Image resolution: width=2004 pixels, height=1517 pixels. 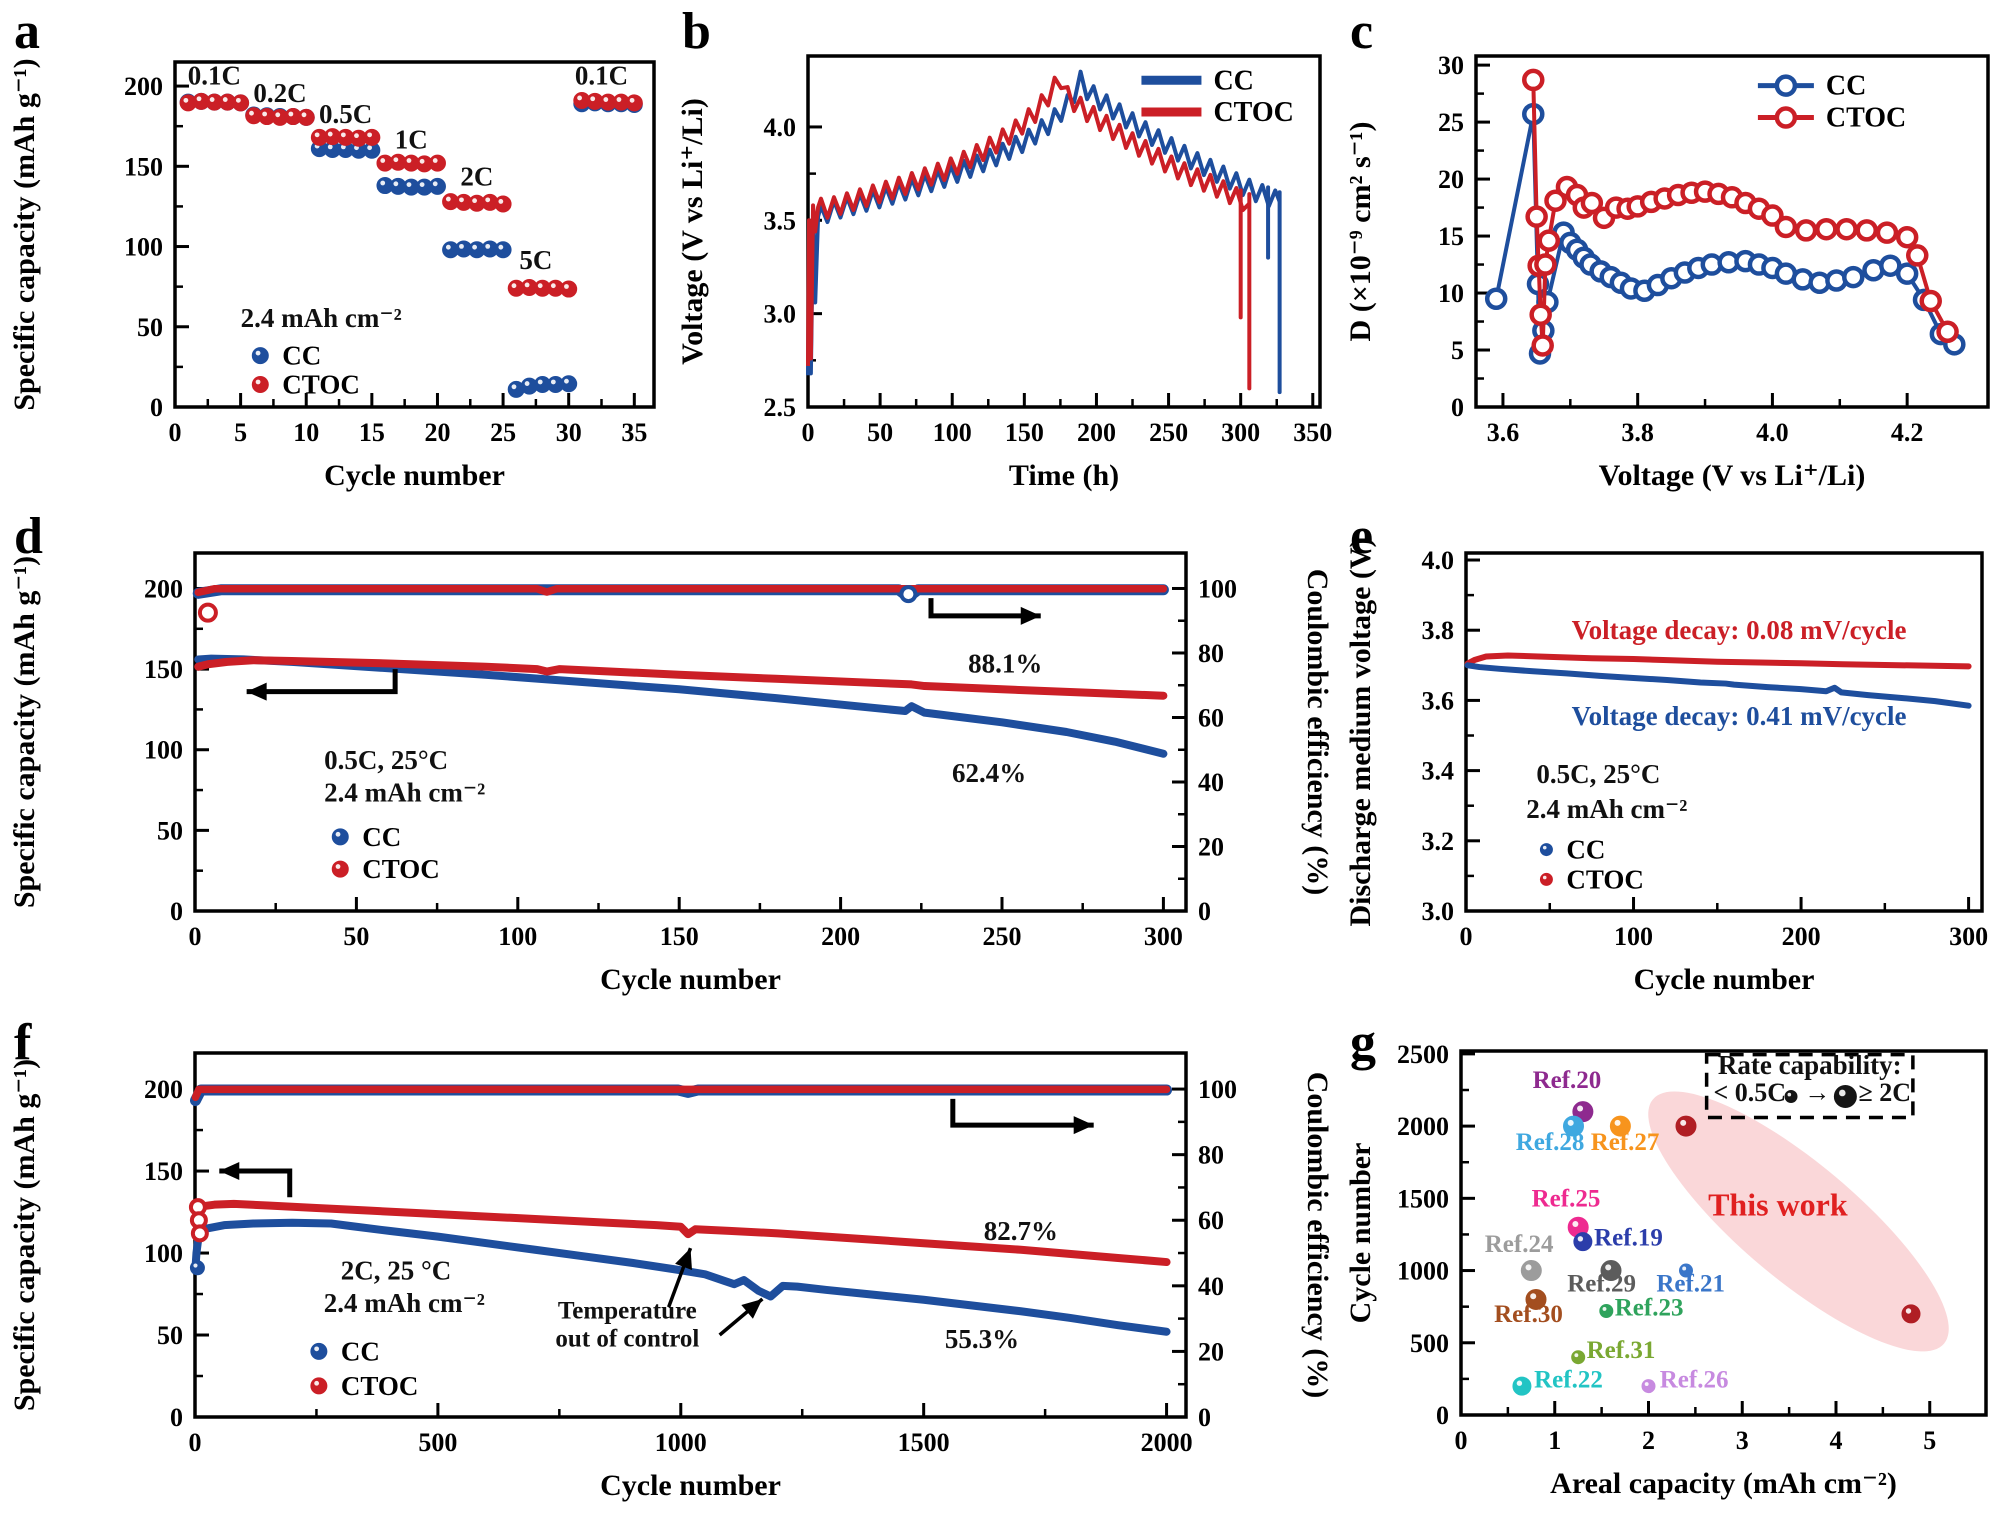 What do you see at coordinates (1312, 432) in the screenshot?
I see `svg-text: 350` at bounding box center [1312, 432].